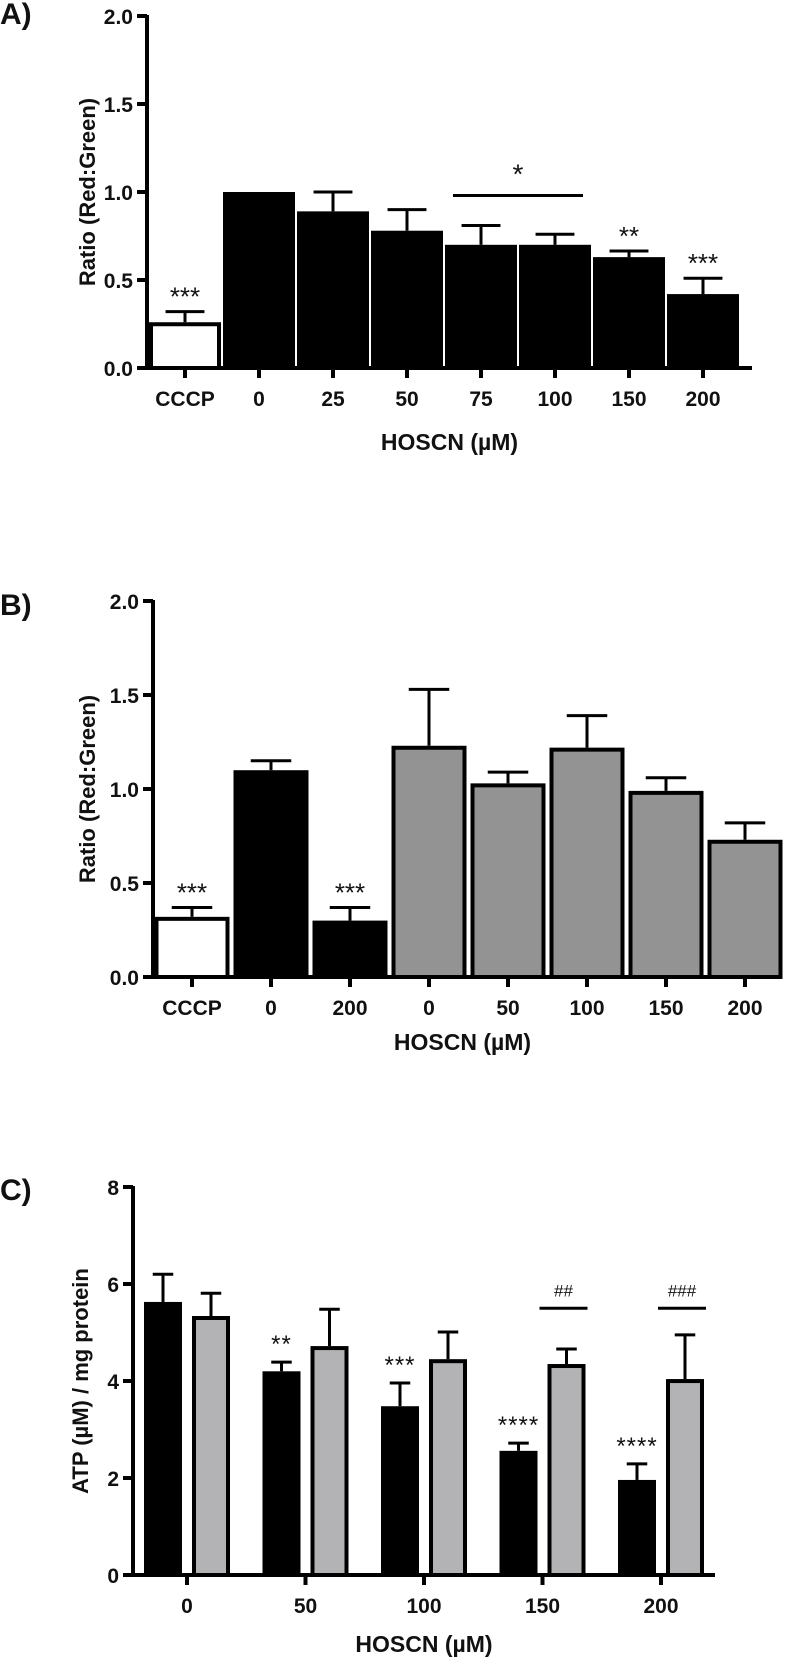 This screenshot has height=1670, width=791. What do you see at coordinates (563, 1290) in the screenshot?
I see `significance-marker: ##` at bounding box center [563, 1290].